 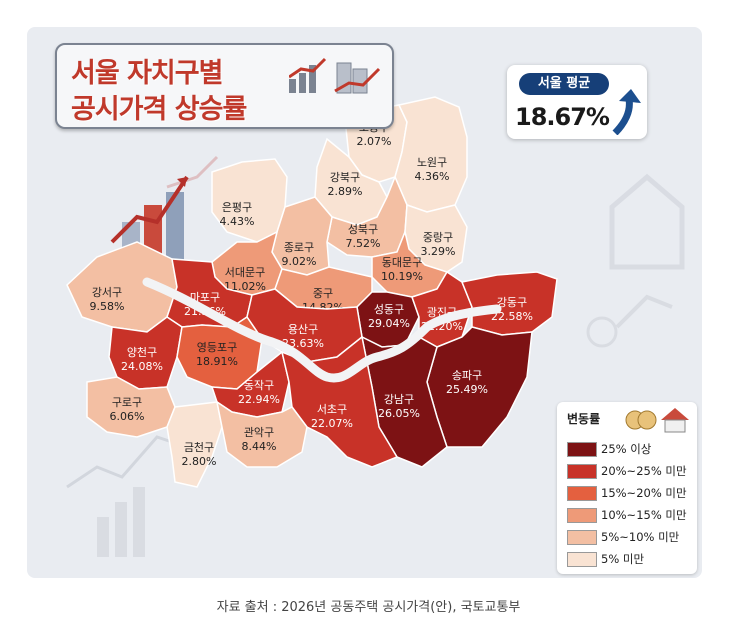 I want to click on district-value: 24.08%, so click(x=142, y=366).